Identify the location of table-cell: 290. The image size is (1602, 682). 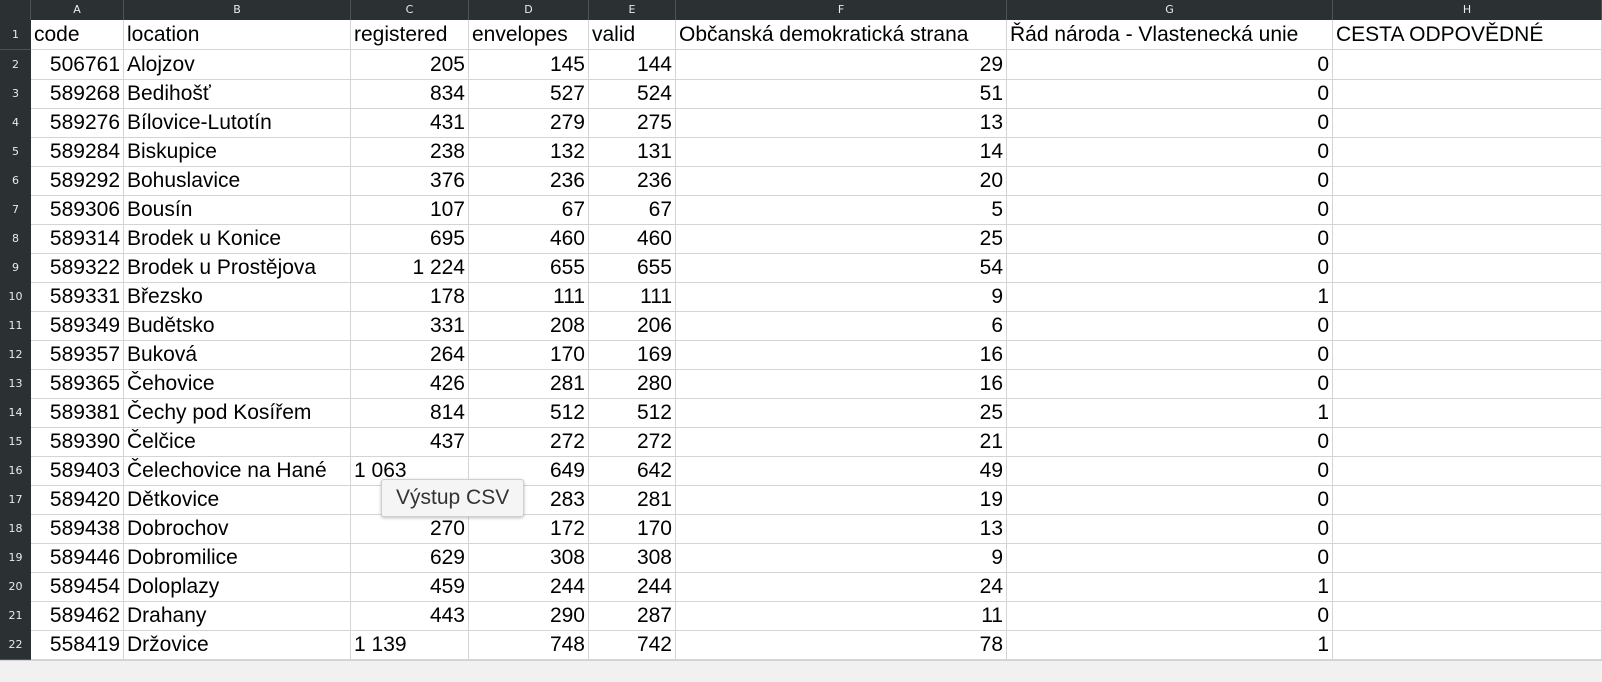
(529, 616).